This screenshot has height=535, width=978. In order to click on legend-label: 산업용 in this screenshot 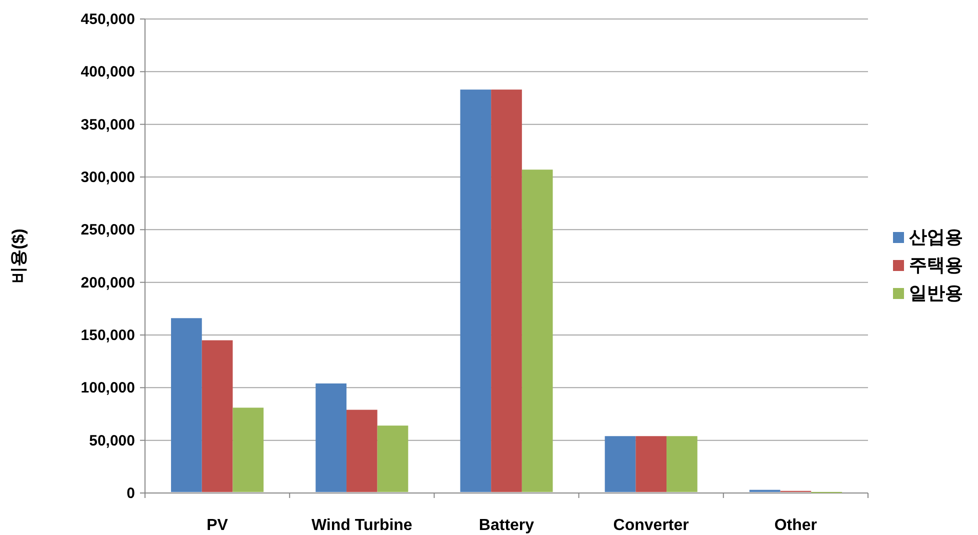, I will do `click(936, 237)`.